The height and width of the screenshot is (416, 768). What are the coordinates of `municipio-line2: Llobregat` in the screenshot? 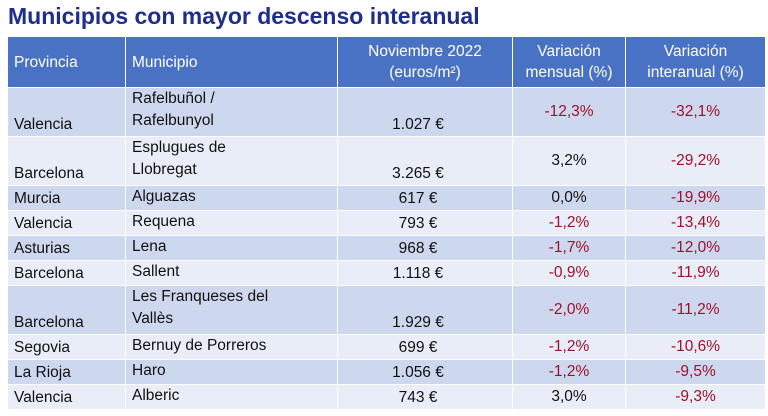 It's located at (164, 169).